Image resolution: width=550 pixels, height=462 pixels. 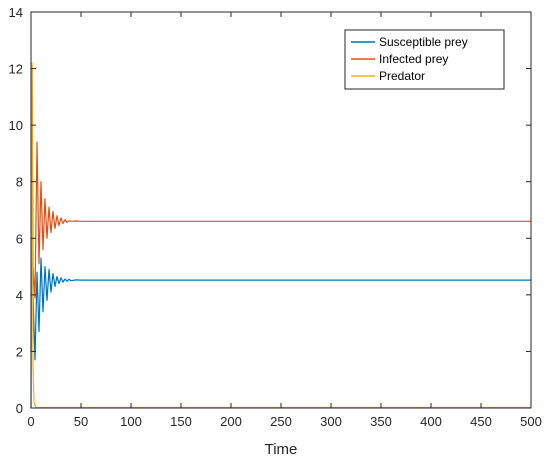 What do you see at coordinates (19, 351) in the screenshot?
I see `y-tick-label: 2` at bounding box center [19, 351].